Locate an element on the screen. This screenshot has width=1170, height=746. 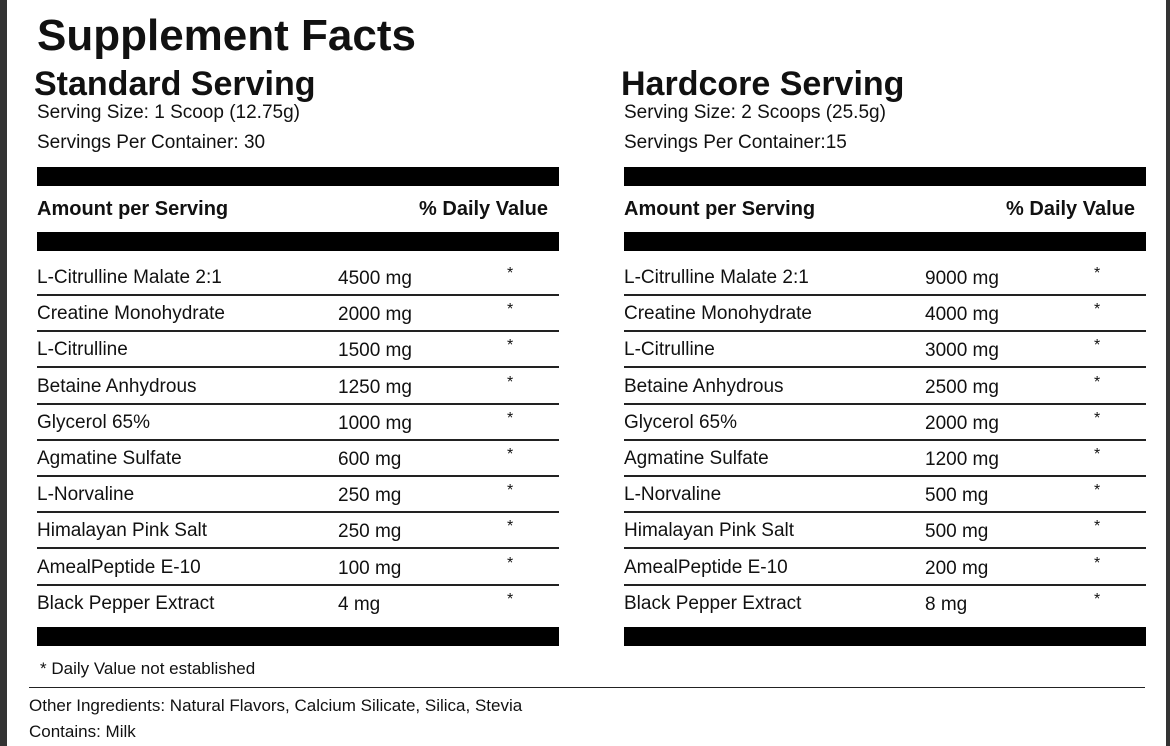
panel-heading: Standard Serving is located at coordinates (175, 84).